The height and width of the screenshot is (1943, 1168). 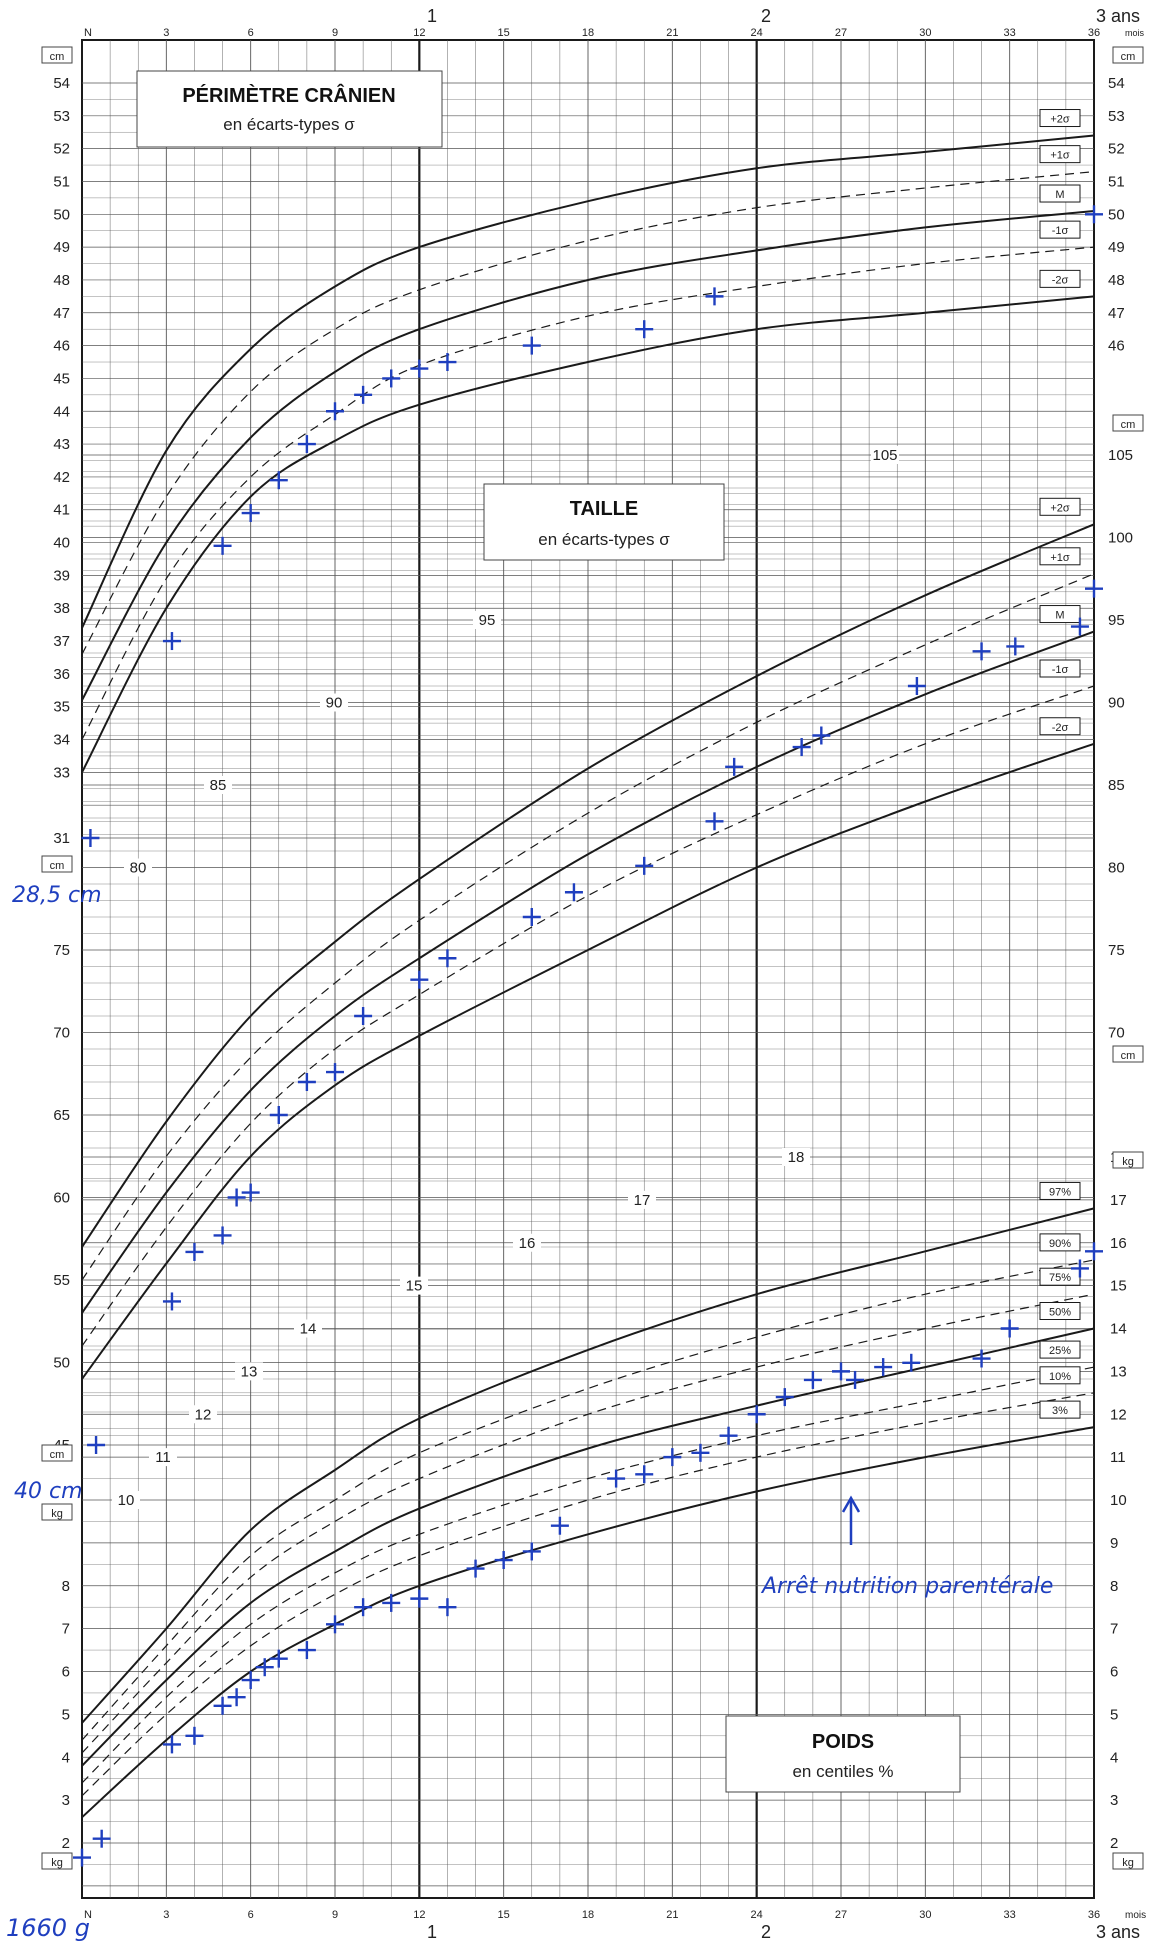 I want to click on head-curve-label: -2σ, so click(x=1060, y=280).